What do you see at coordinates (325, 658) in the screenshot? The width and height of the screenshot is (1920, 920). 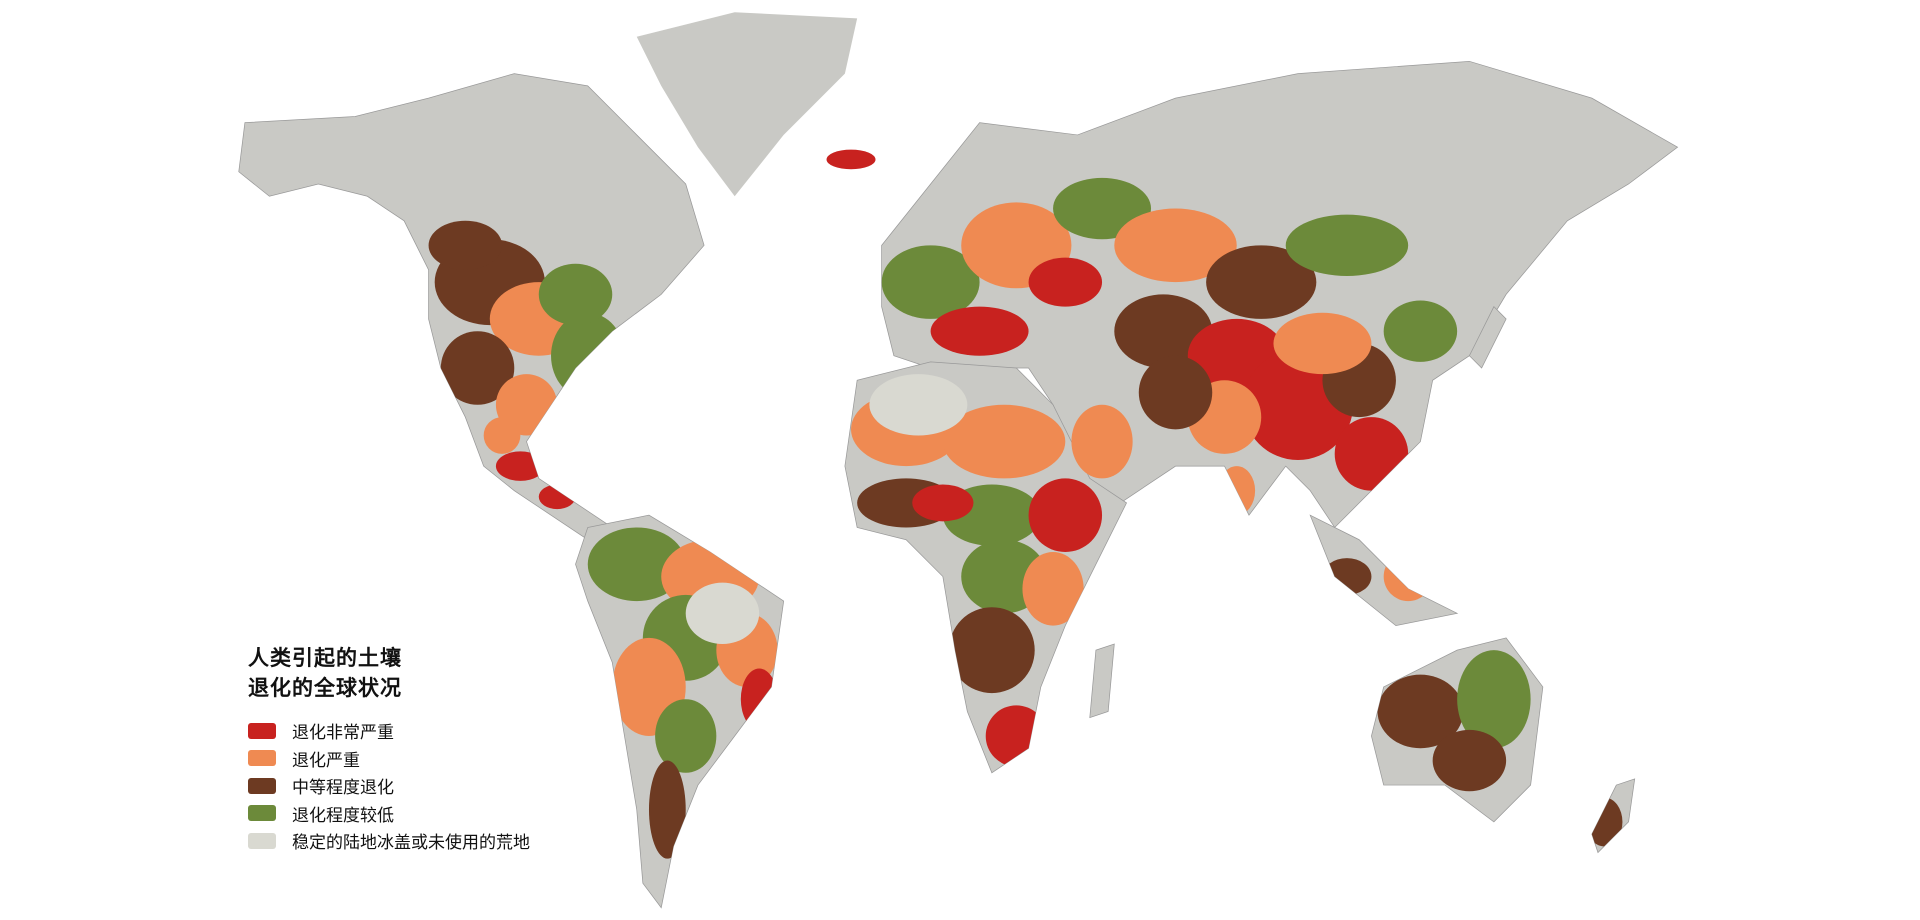 I see `legend-title-line-1: 人类引起的土壤` at bounding box center [325, 658].